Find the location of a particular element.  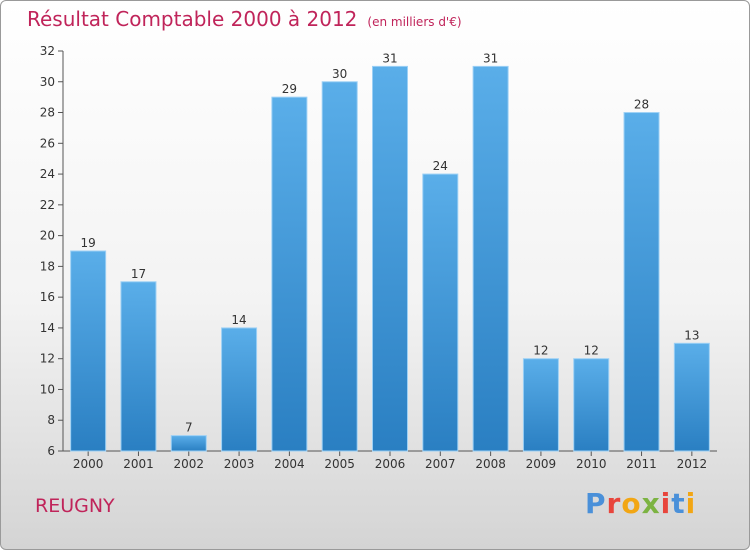

data-label-2007: 24 is located at coordinates (440, 166).